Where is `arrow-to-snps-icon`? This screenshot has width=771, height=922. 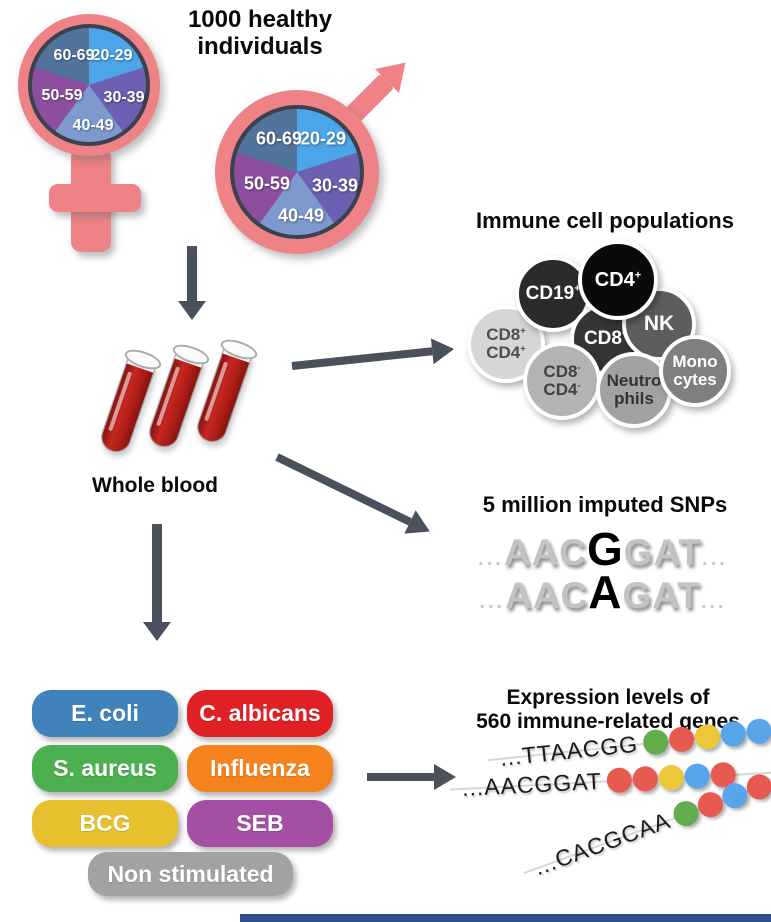 arrow-to-snps-icon is located at coordinates (353, 494).